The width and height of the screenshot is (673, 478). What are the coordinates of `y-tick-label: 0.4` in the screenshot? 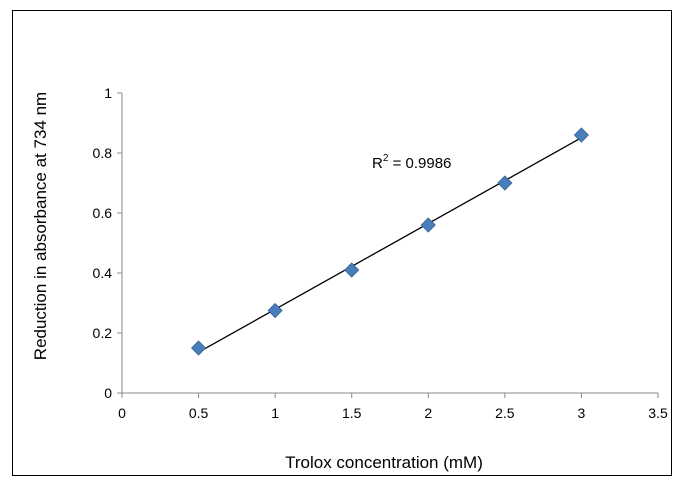 It's located at (103, 273).